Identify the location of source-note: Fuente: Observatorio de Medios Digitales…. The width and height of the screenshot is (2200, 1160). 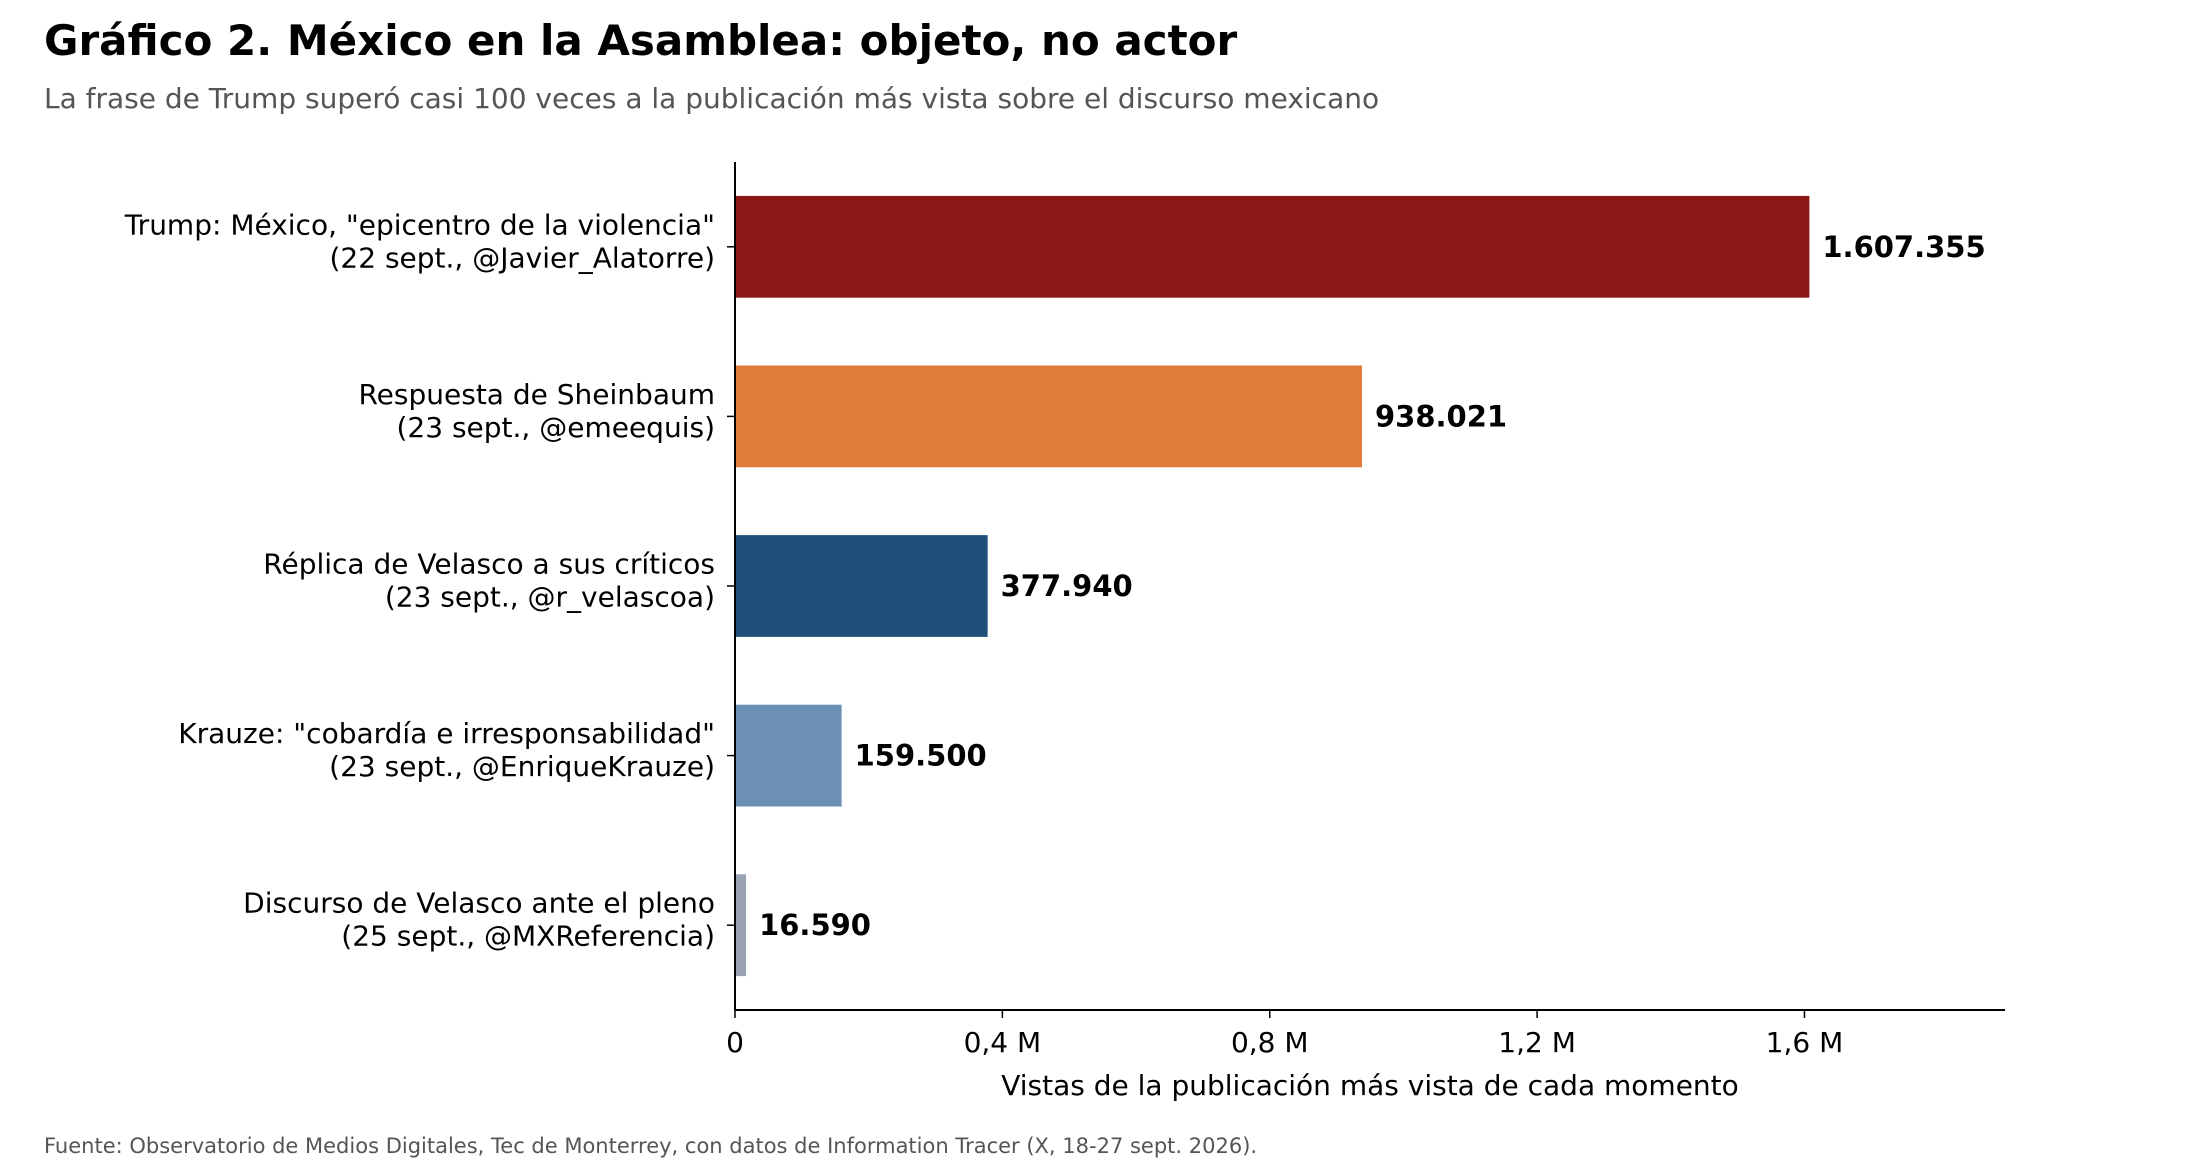
(651, 1146).